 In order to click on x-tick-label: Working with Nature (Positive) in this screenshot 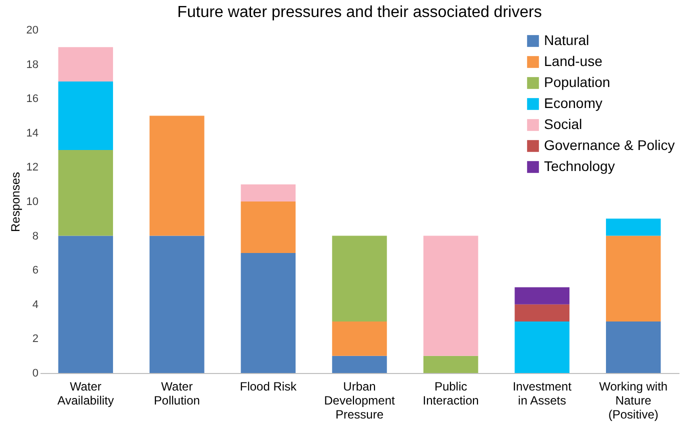, I will do `click(633, 401)`.